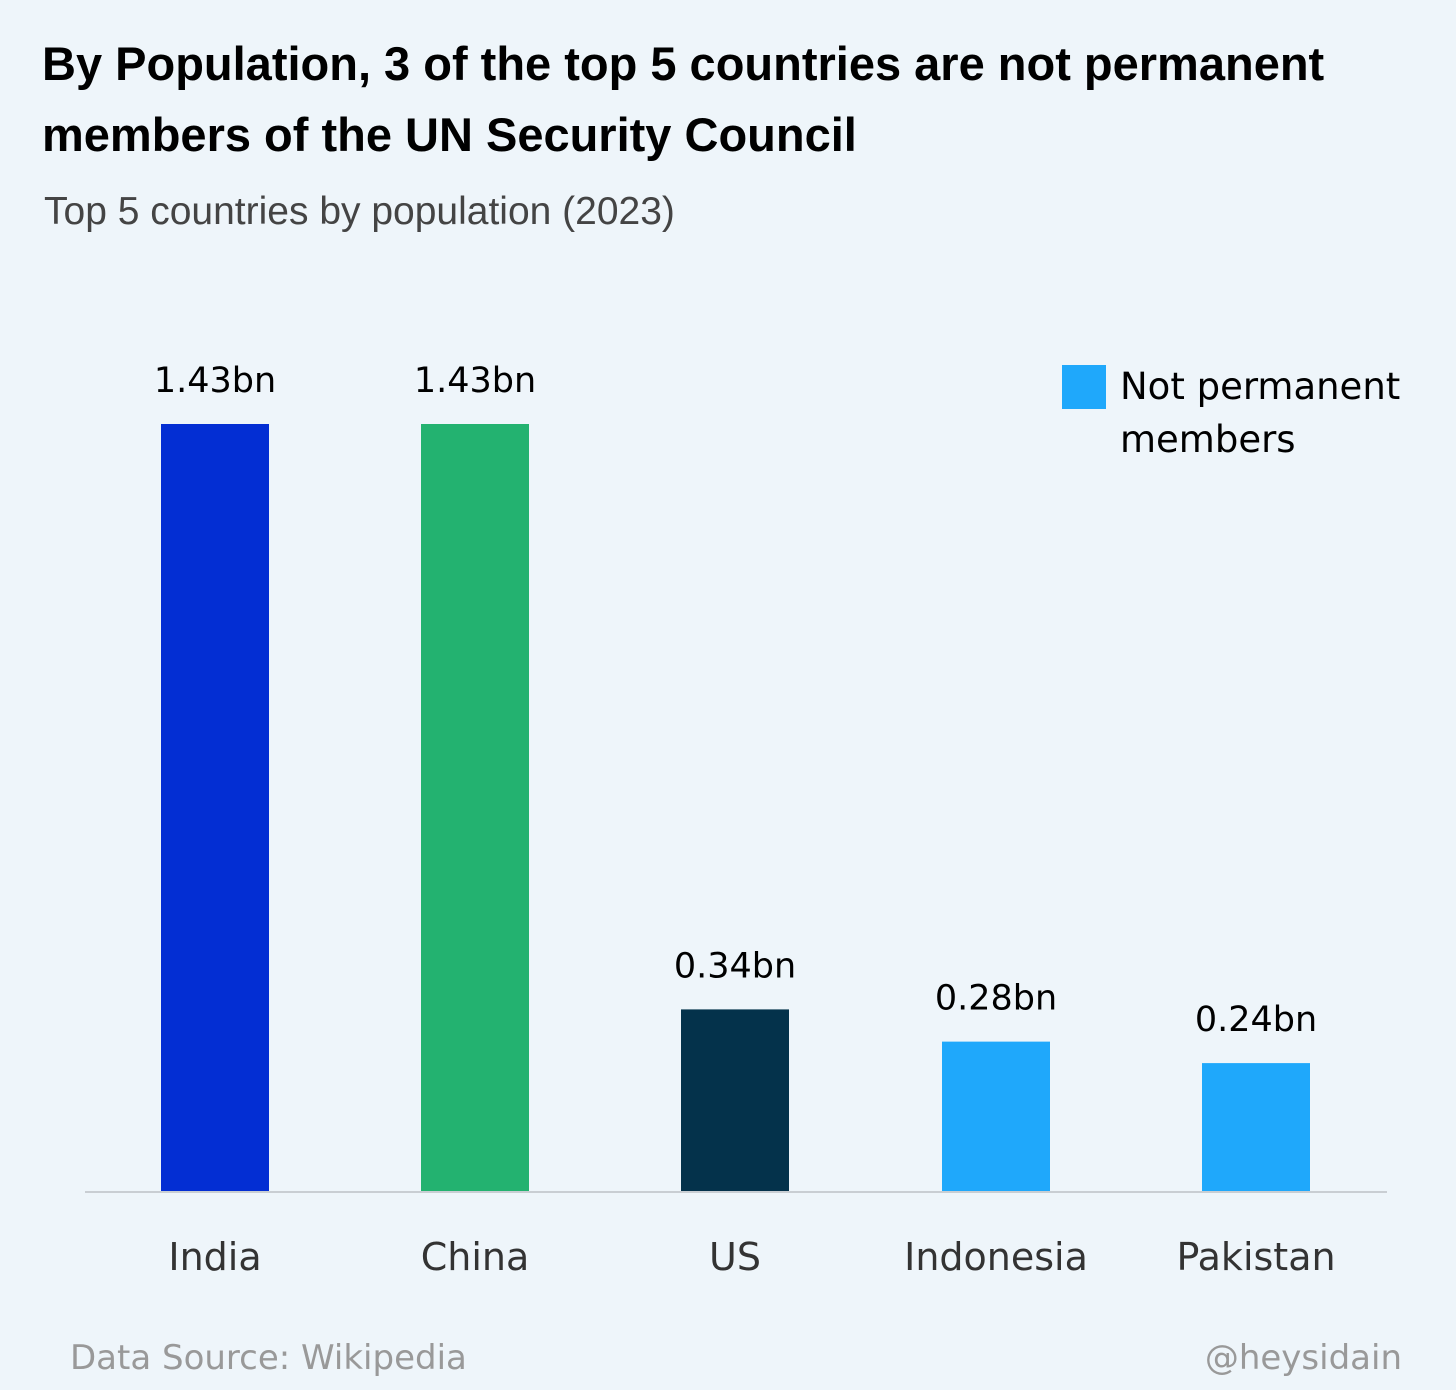 This screenshot has height=1390, width=1456. Describe the element at coordinates (475, 381) in the screenshot. I see `value-label-china: 1.43bn` at that location.